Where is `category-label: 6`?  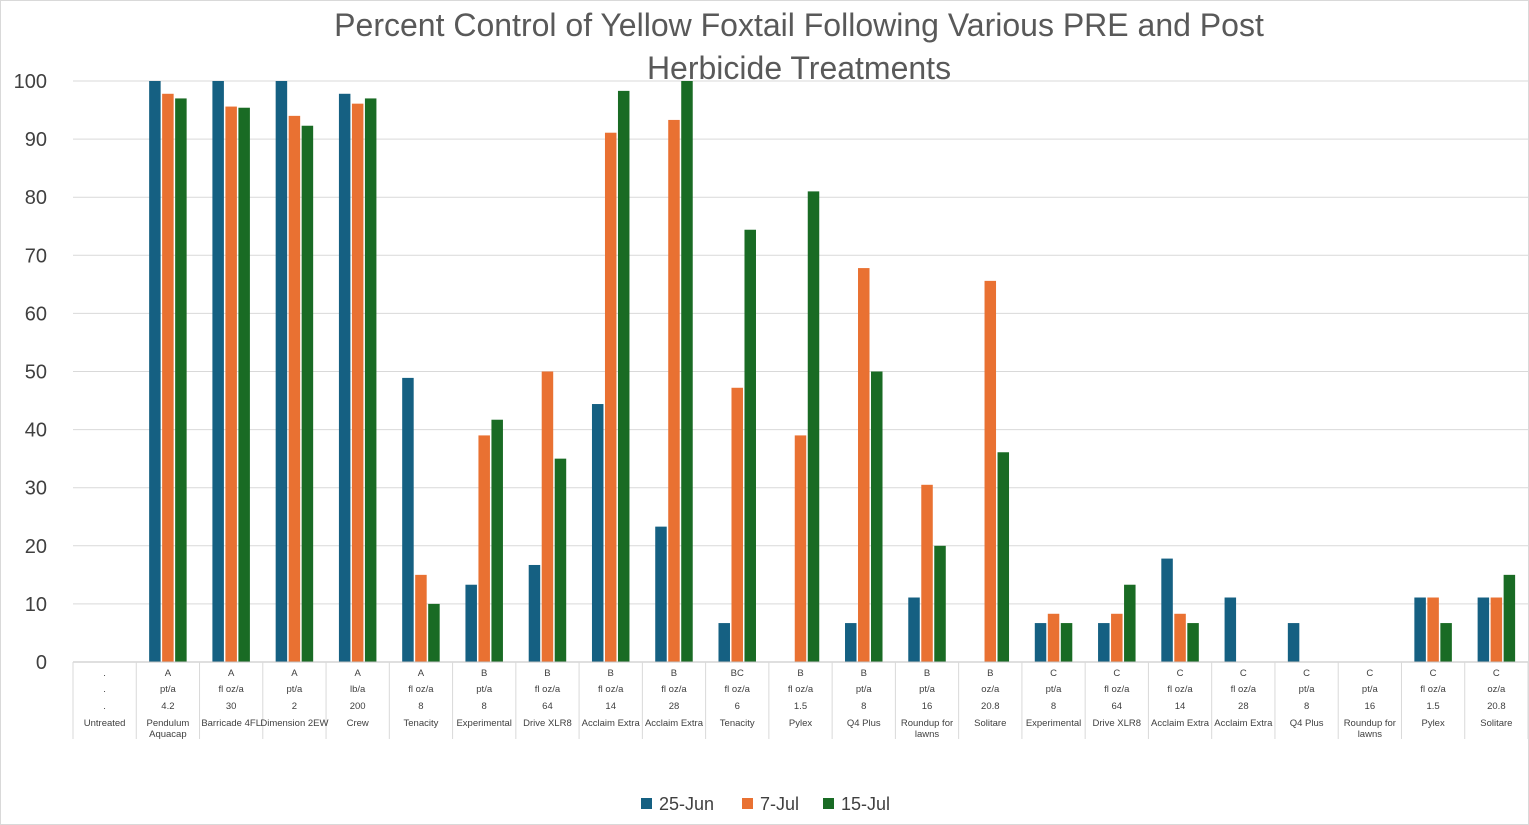 category-label: 6 is located at coordinates (737, 706).